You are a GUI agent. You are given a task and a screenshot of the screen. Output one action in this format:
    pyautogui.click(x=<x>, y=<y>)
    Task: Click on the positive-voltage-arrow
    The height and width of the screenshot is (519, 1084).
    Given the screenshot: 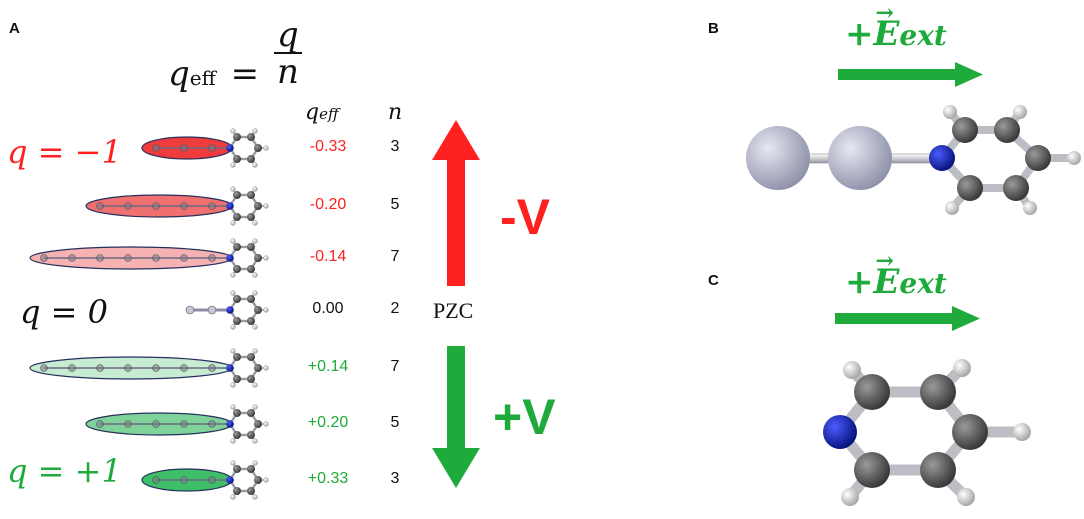 What is the action you would take?
    pyautogui.click(x=456, y=417)
    